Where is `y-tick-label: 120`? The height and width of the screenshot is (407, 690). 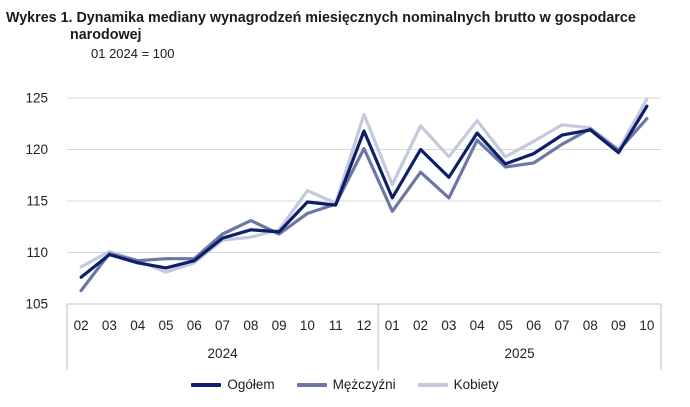 y-tick-label: 120 is located at coordinates (36, 149).